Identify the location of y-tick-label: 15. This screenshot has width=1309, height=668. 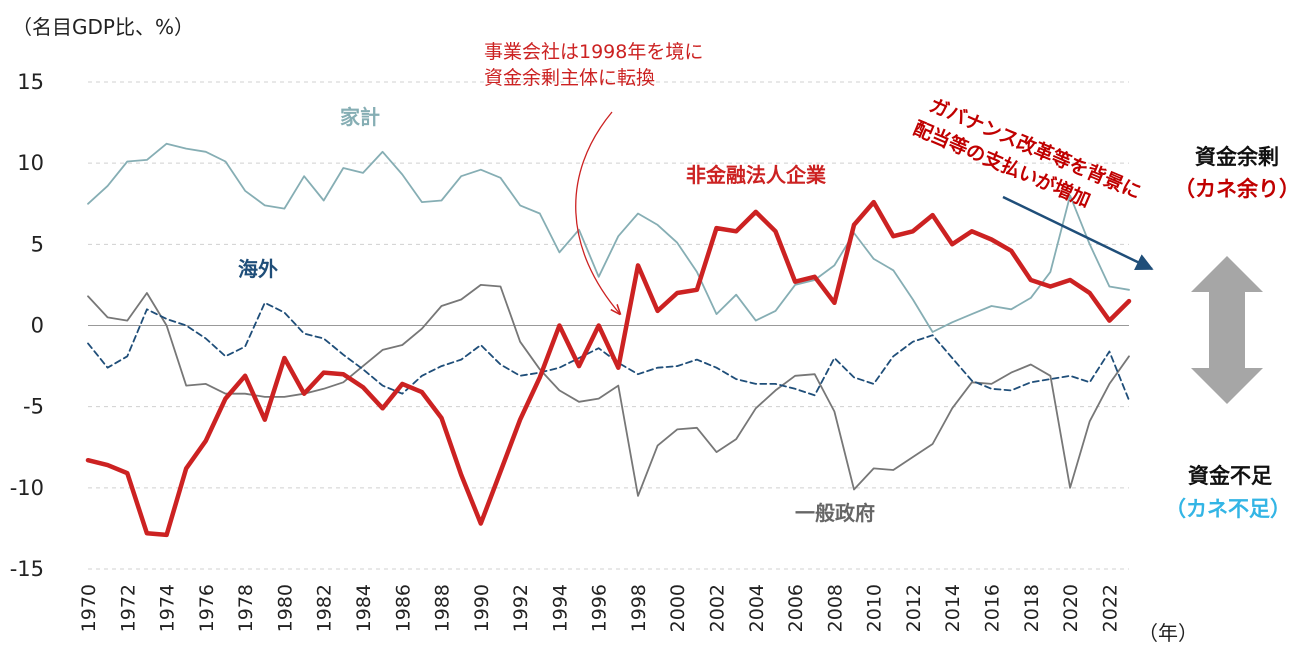
(30, 82).